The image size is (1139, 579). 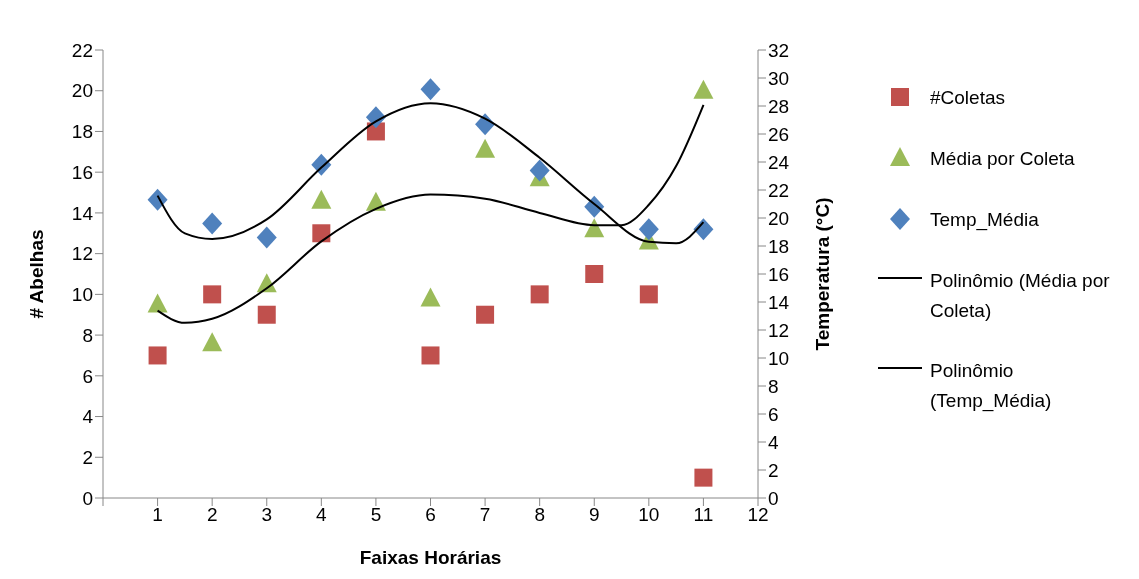 What do you see at coordinates (88, 417) in the screenshot?
I see `y-tick-label: 4` at bounding box center [88, 417].